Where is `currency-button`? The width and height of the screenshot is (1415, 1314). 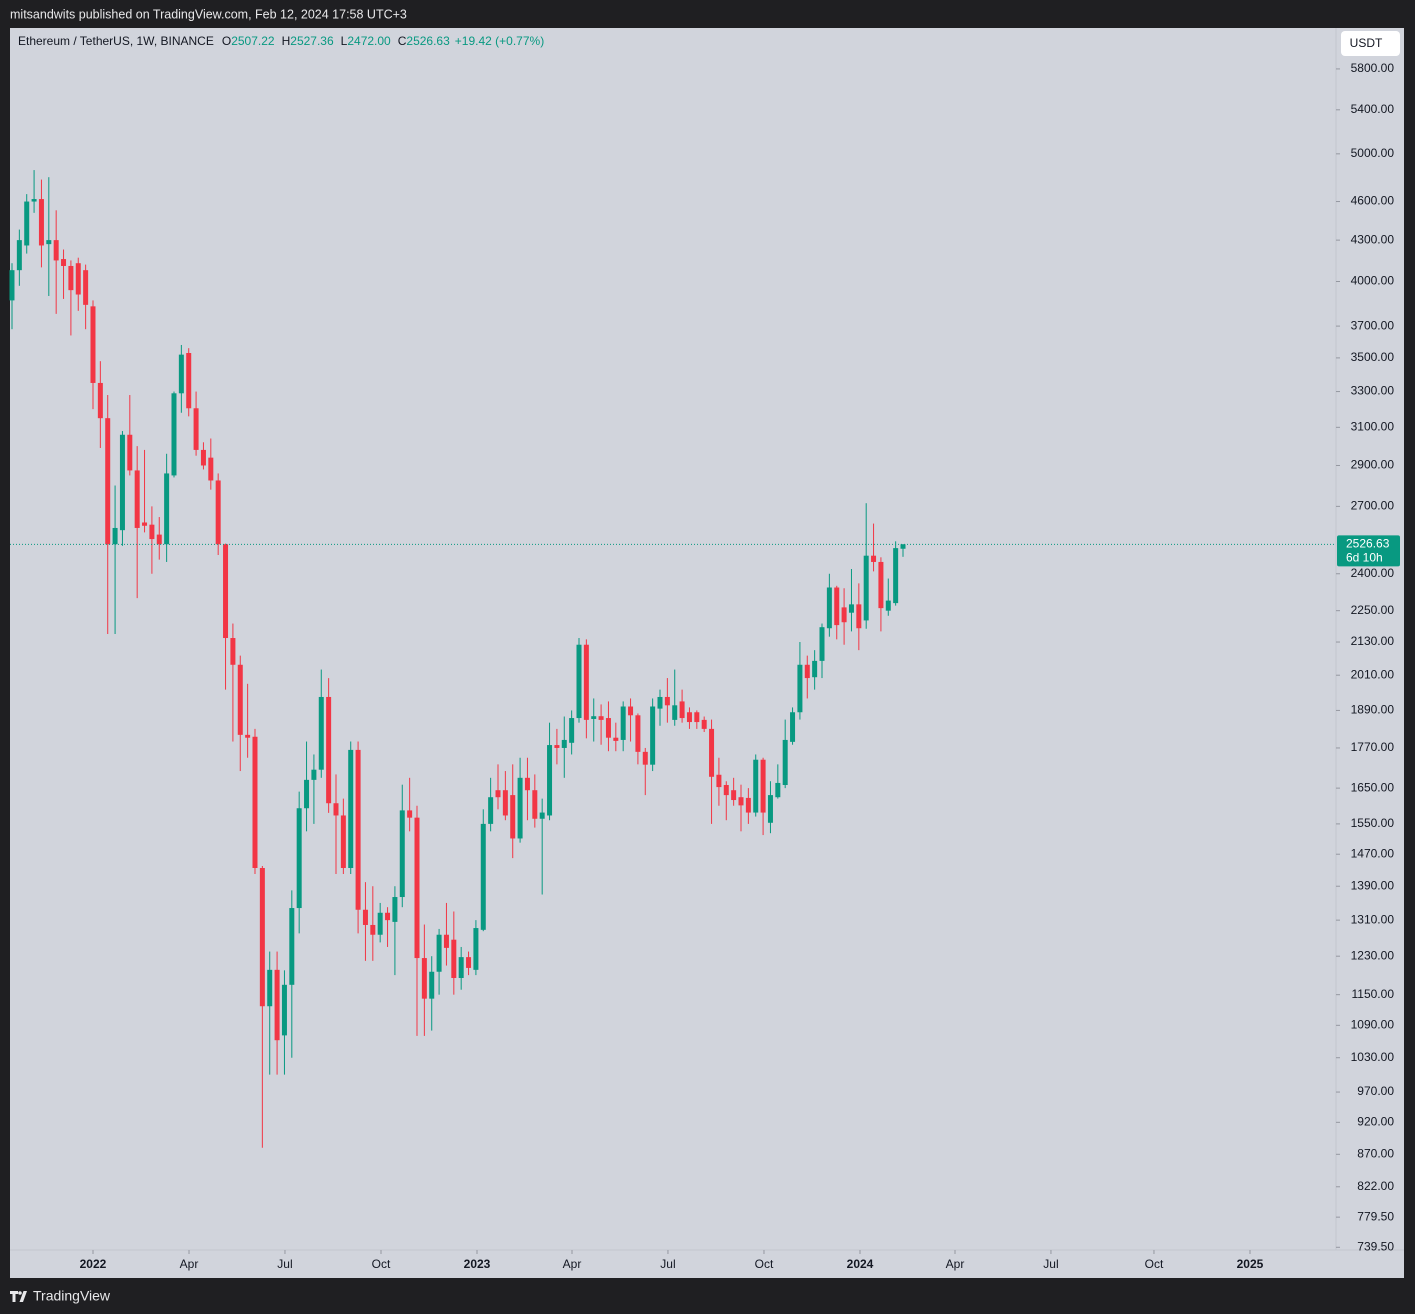
currency-button is located at coordinates (1370, 43).